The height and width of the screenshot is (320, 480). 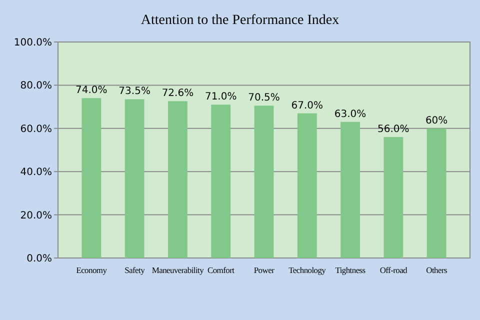 I want to click on y-tick-label: 60.0%, so click(x=36, y=129).